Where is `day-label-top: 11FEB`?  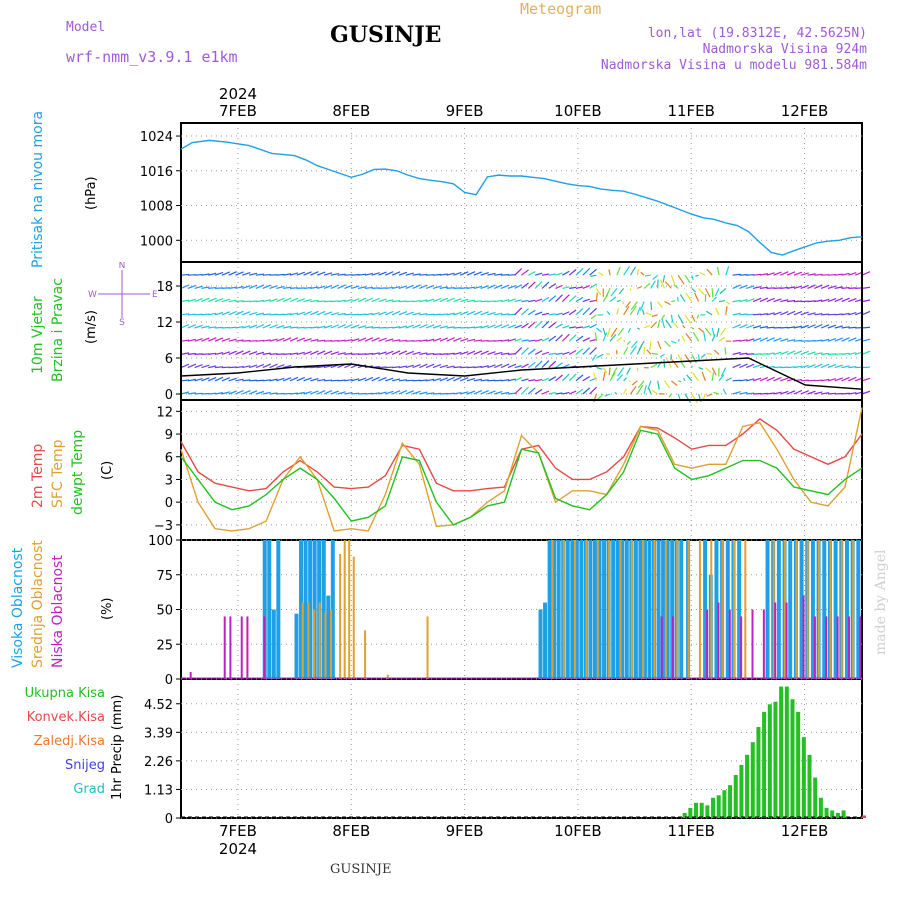 day-label-top: 11FEB is located at coordinates (690, 111).